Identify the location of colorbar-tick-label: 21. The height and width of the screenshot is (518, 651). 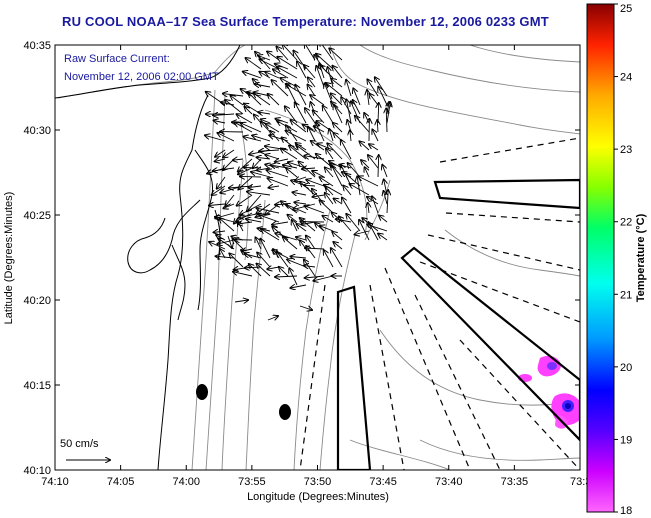
(626, 295).